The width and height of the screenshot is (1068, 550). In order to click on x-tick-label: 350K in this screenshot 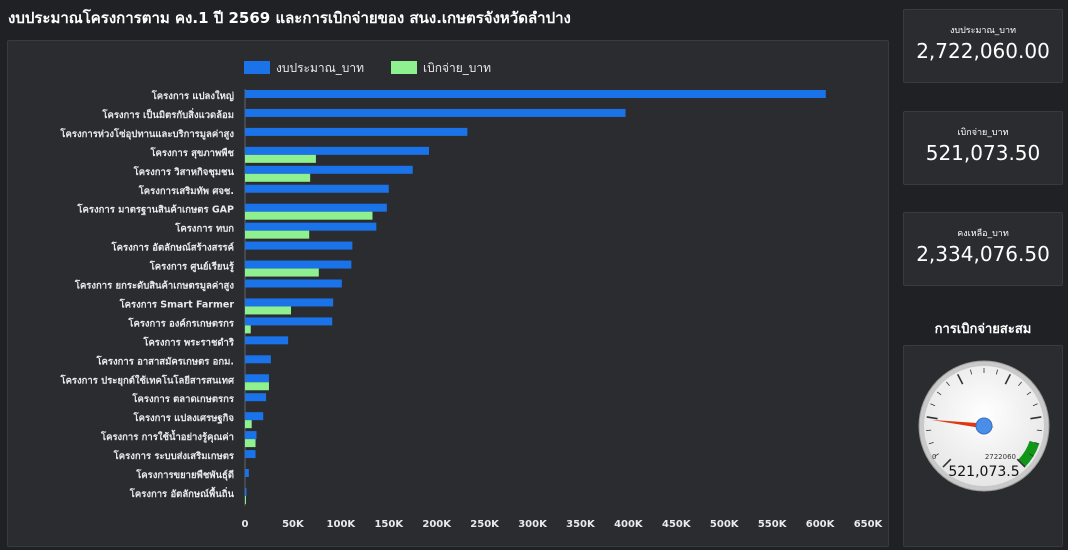, I will do `click(581, 524)`.